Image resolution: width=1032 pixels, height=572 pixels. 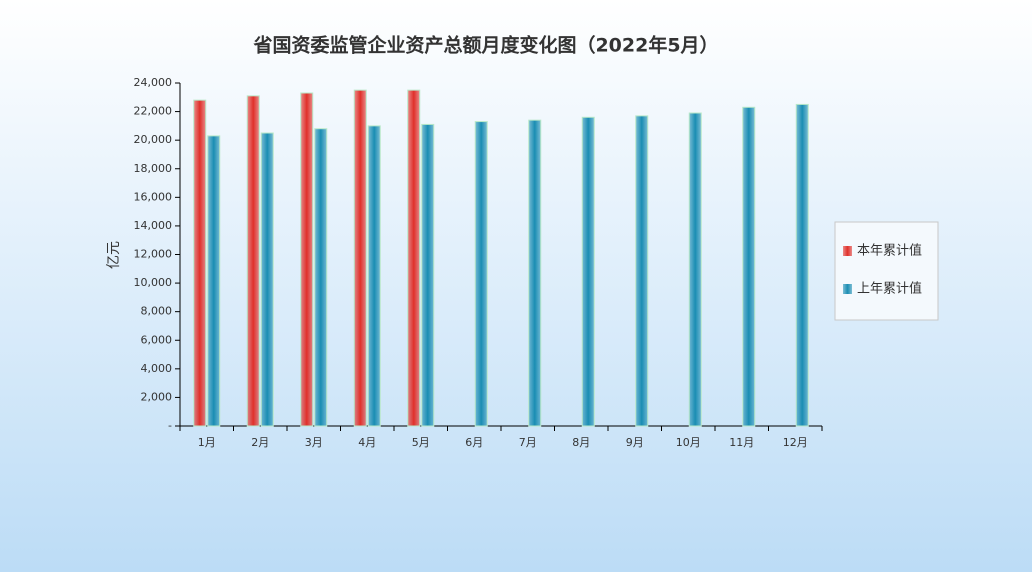 What do you see at coordinates (170, 425) in the screenshot?
I see `y-tick-label: -` at bounding box center [170, 425].